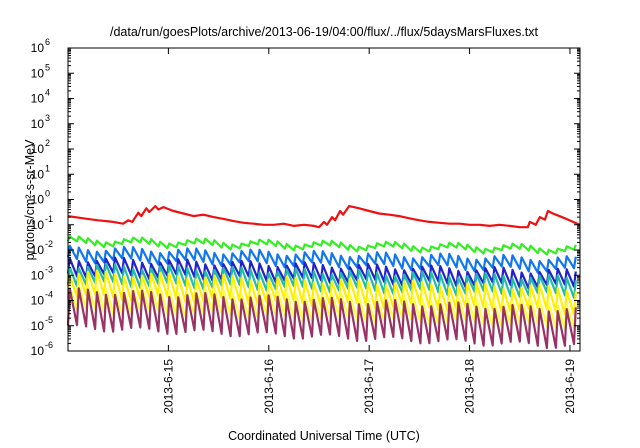 Image resolution: width=640 pixels, height=448 pixels. I want to click on y-tick-exponent: -3, so click(49, 269).